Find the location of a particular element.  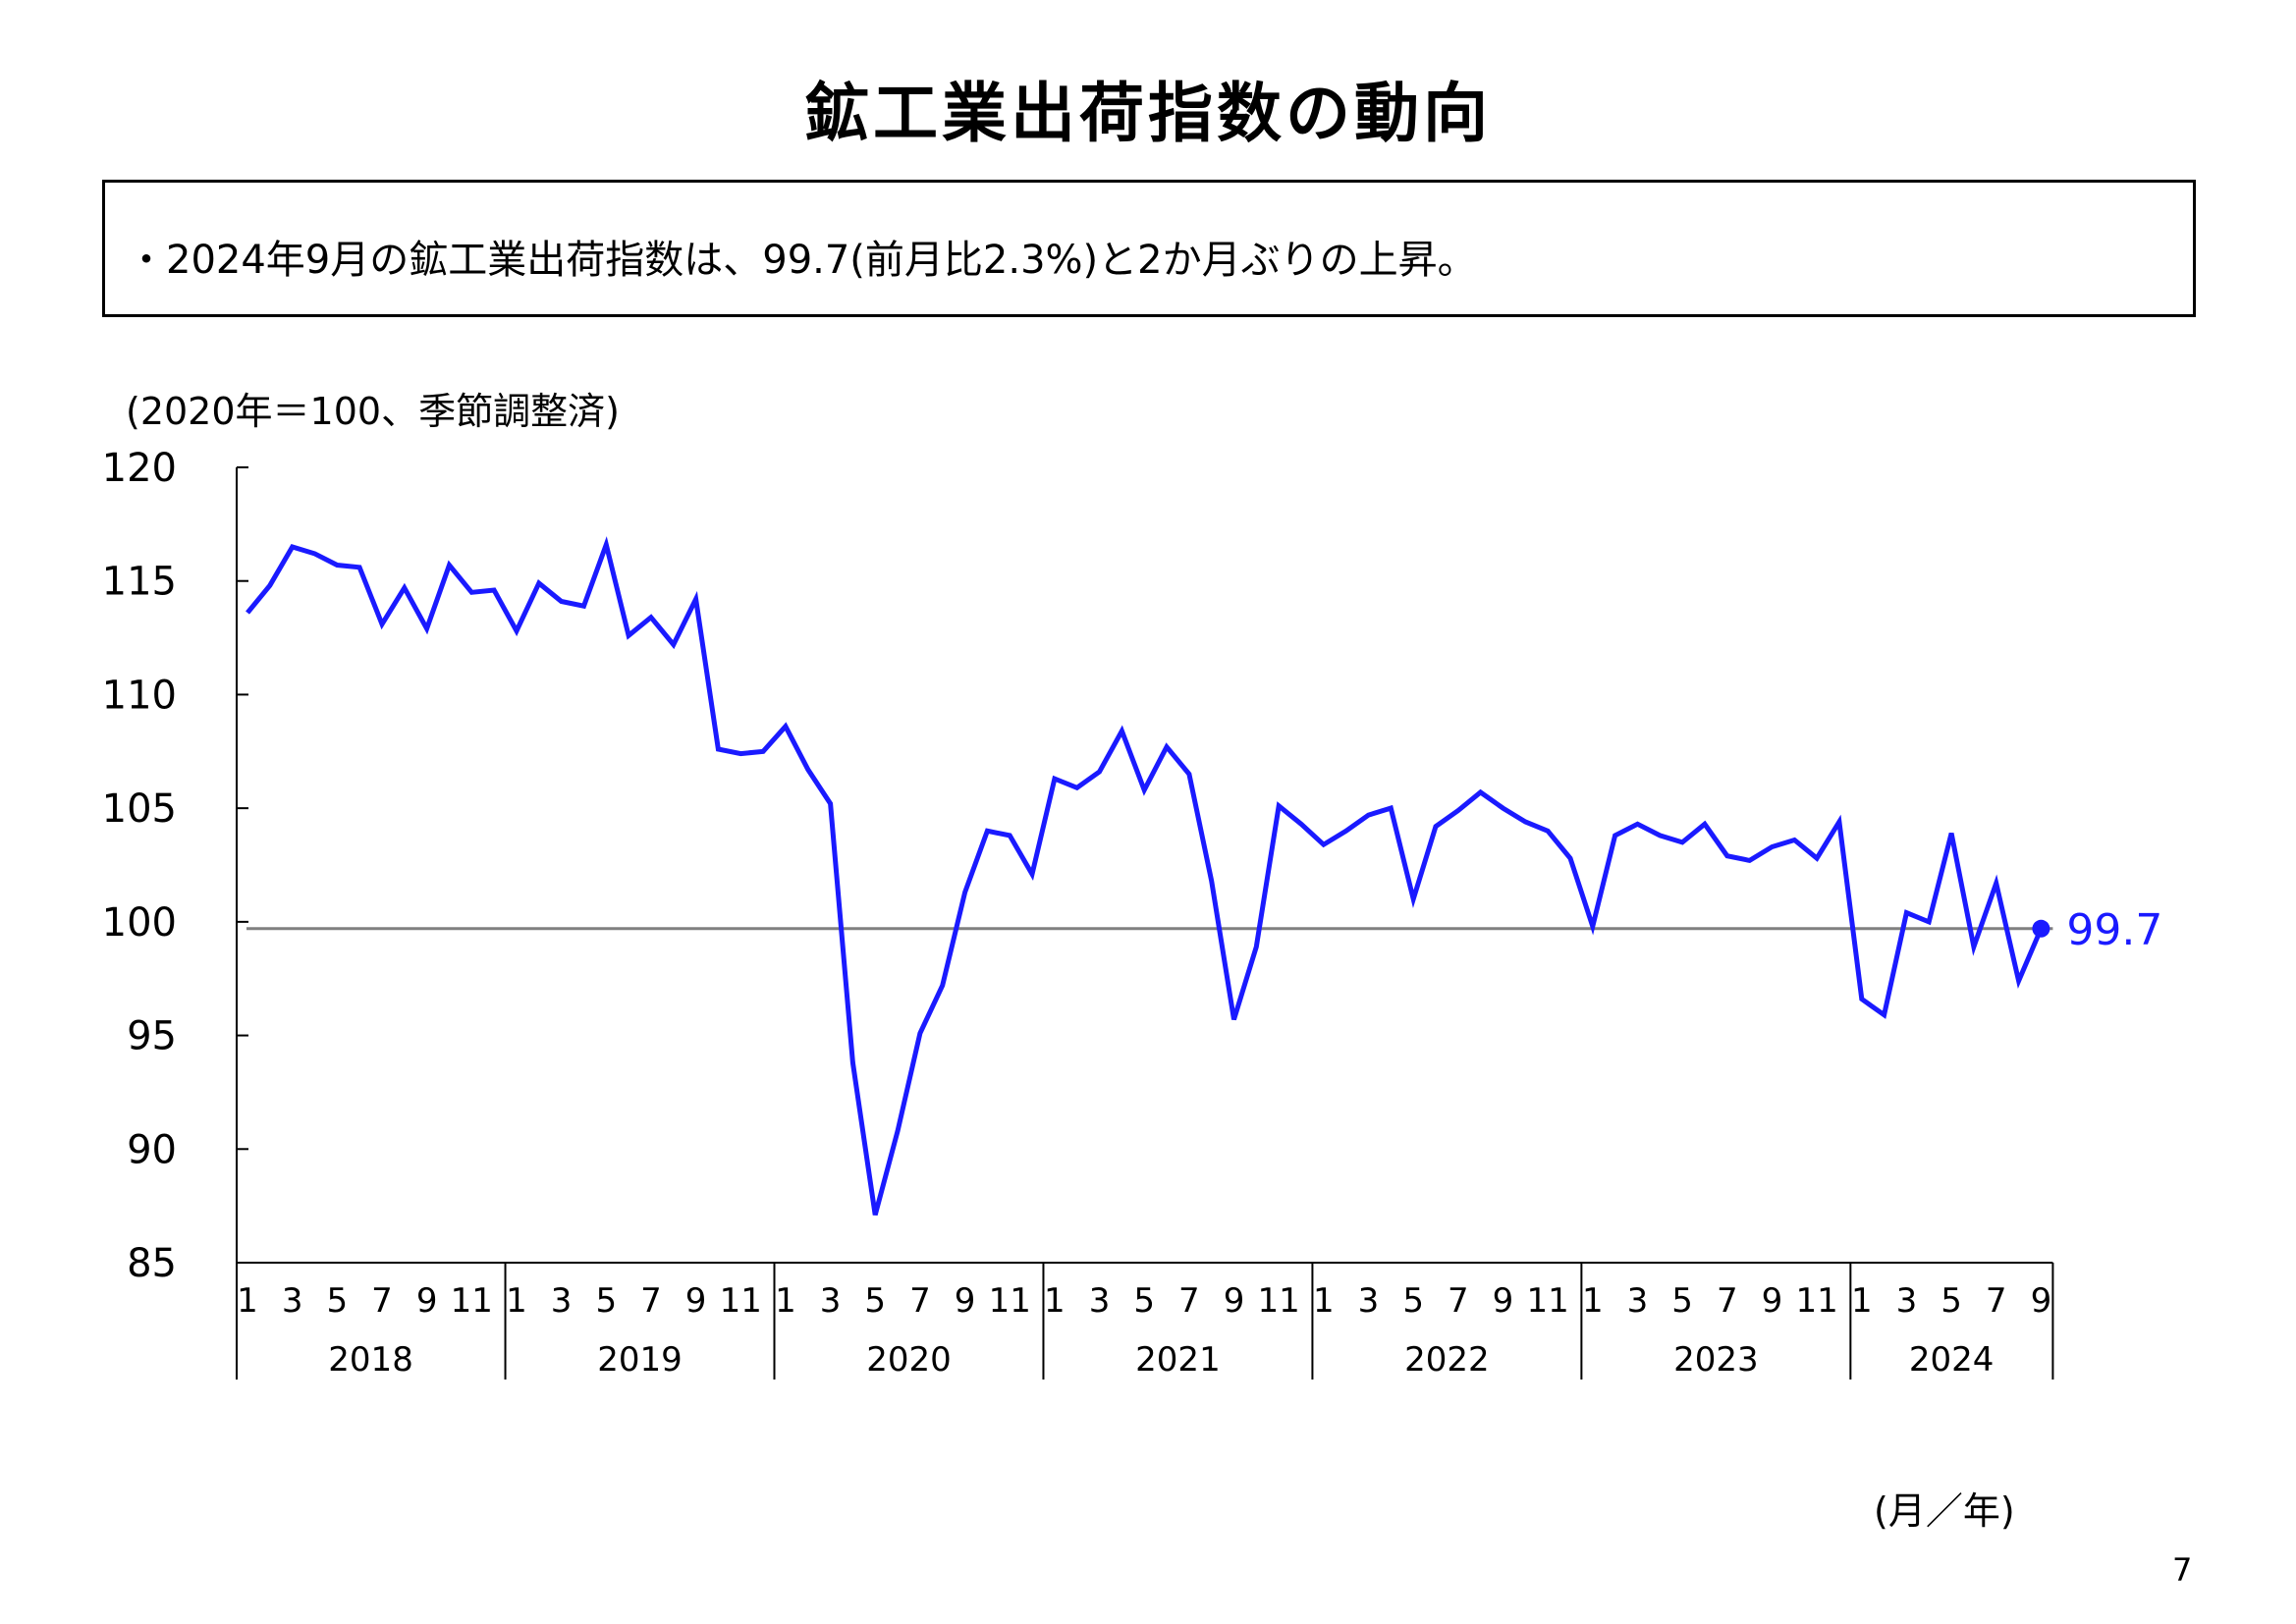

y-tick-label: 120 is located at coordinates (139, 468).